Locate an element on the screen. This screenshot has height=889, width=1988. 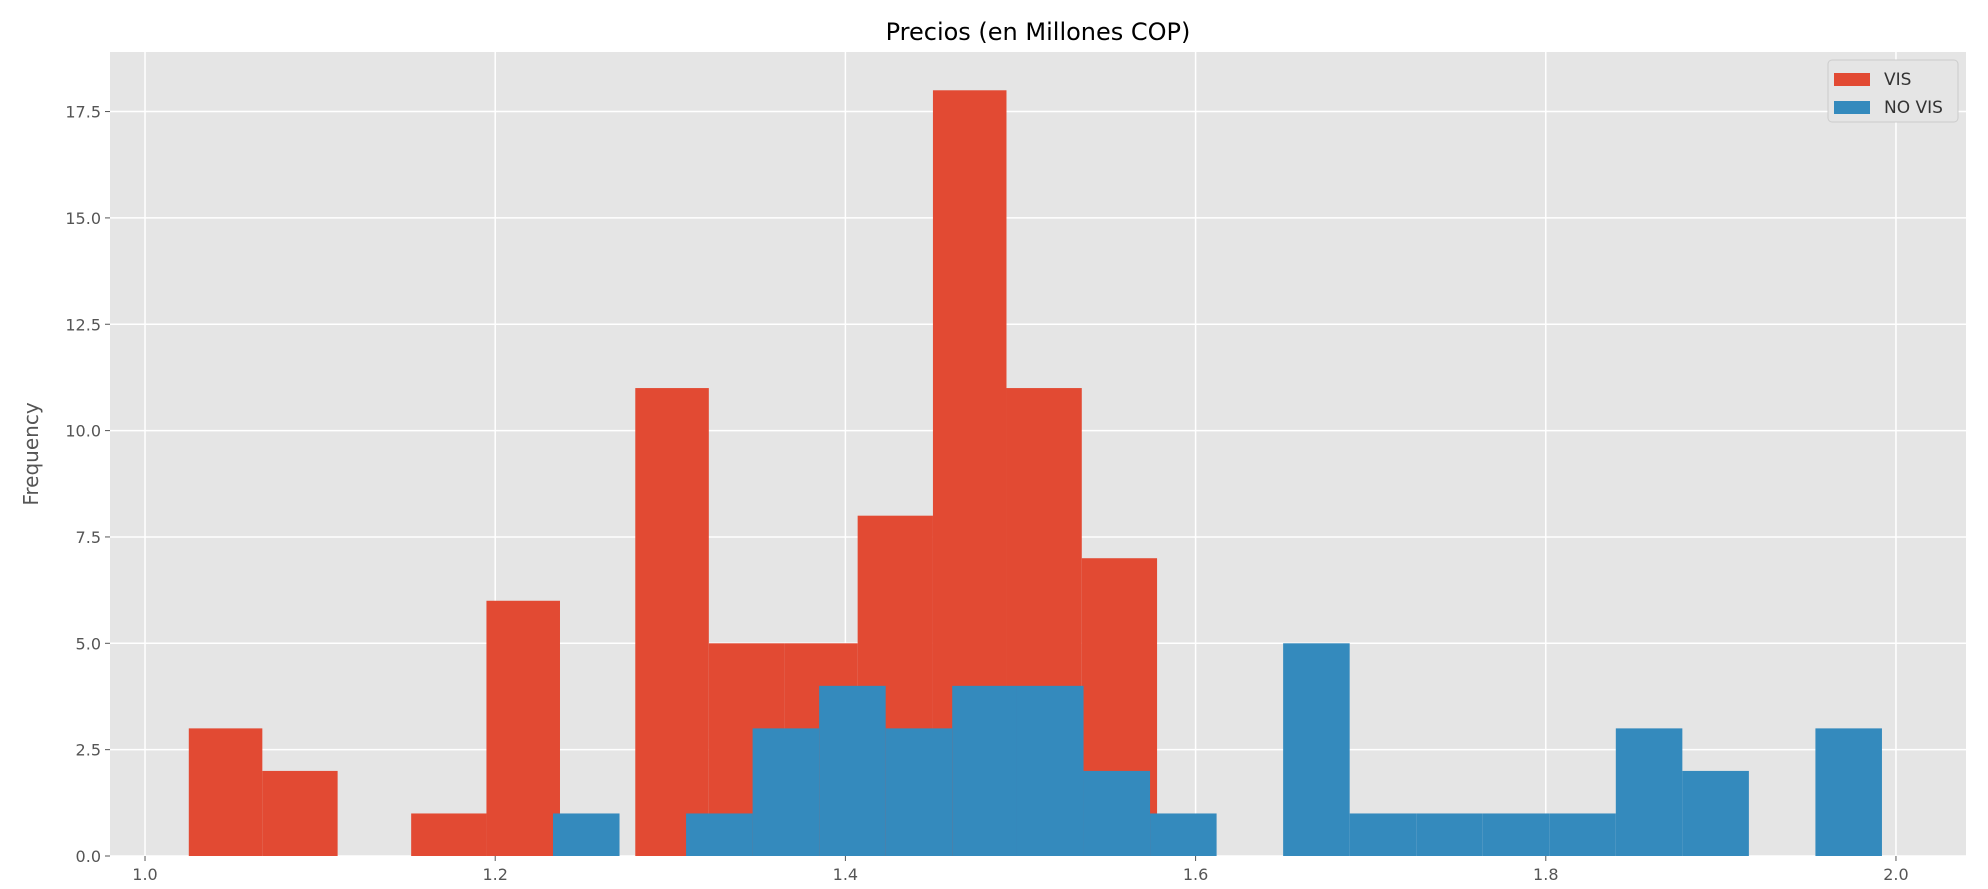
y-tick-label: 2.5 is located at coordinates (88, 750).